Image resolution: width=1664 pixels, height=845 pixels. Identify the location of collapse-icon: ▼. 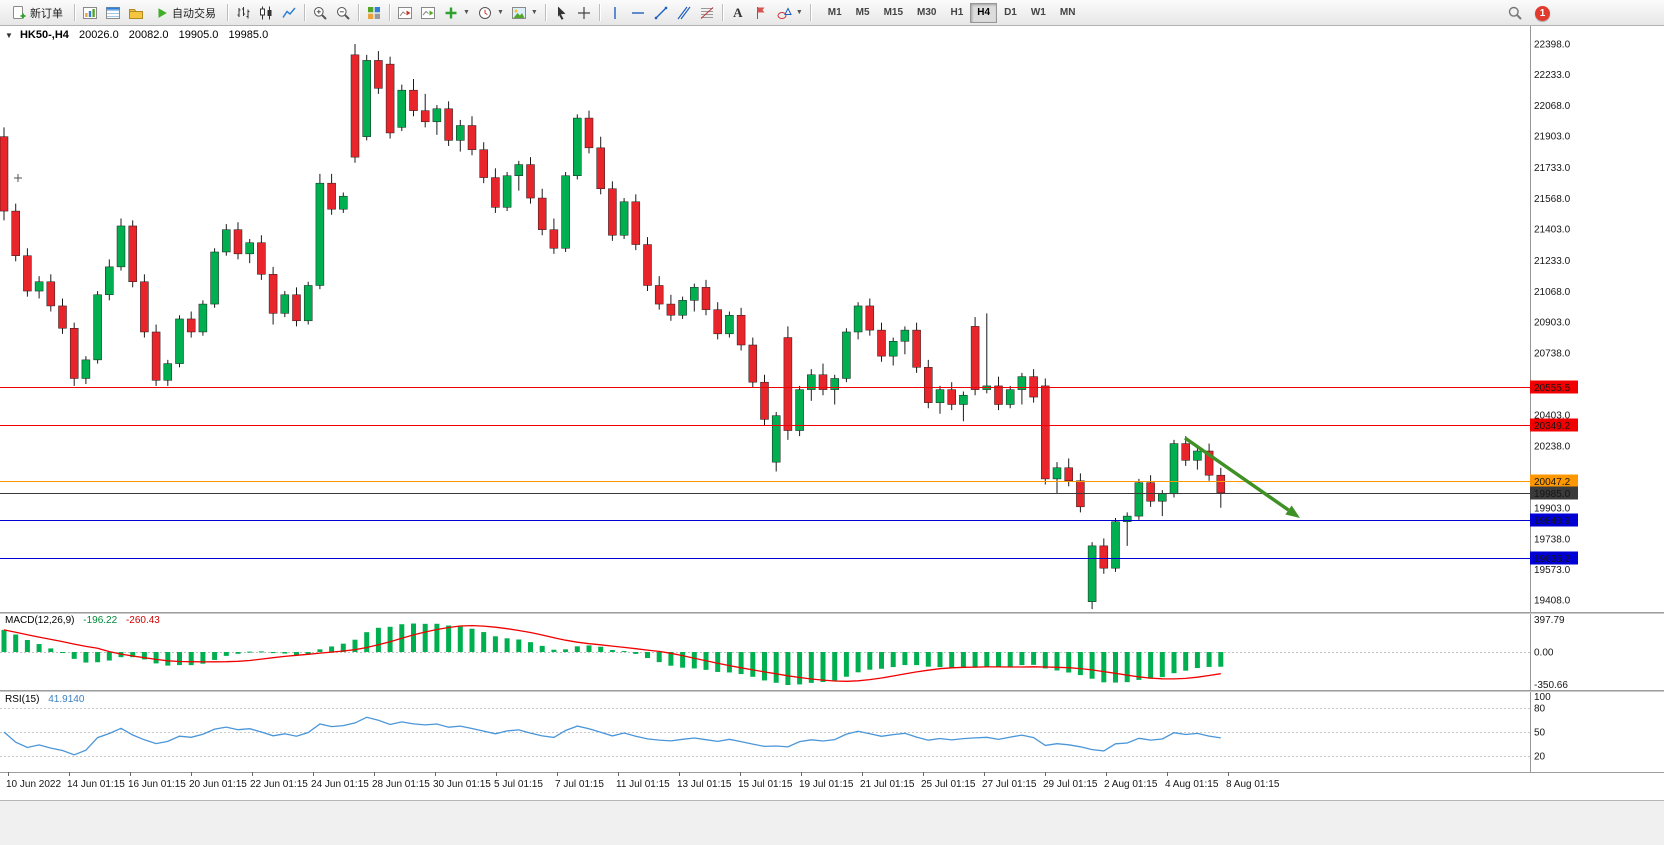
(9, 35).